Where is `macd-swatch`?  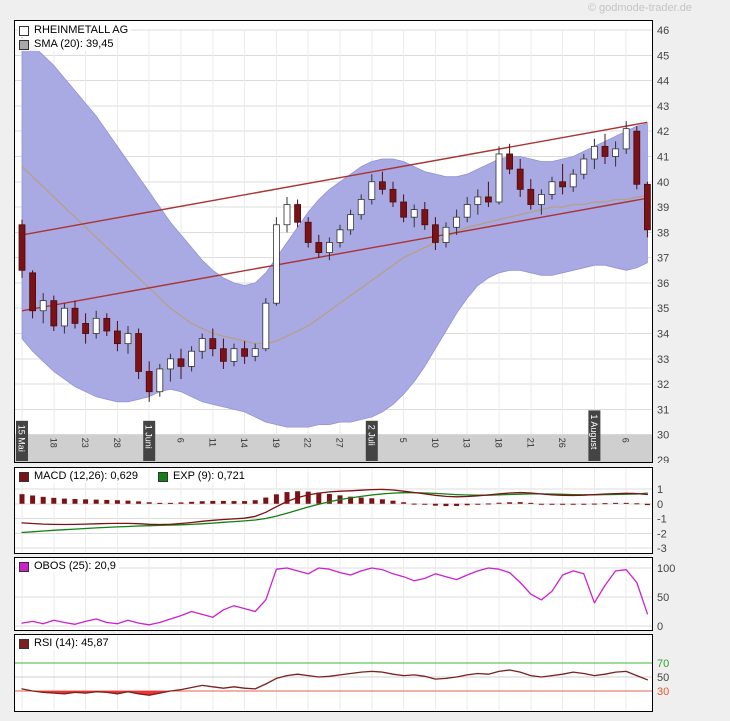 macd-swatch is located at coordinates (24, 476).